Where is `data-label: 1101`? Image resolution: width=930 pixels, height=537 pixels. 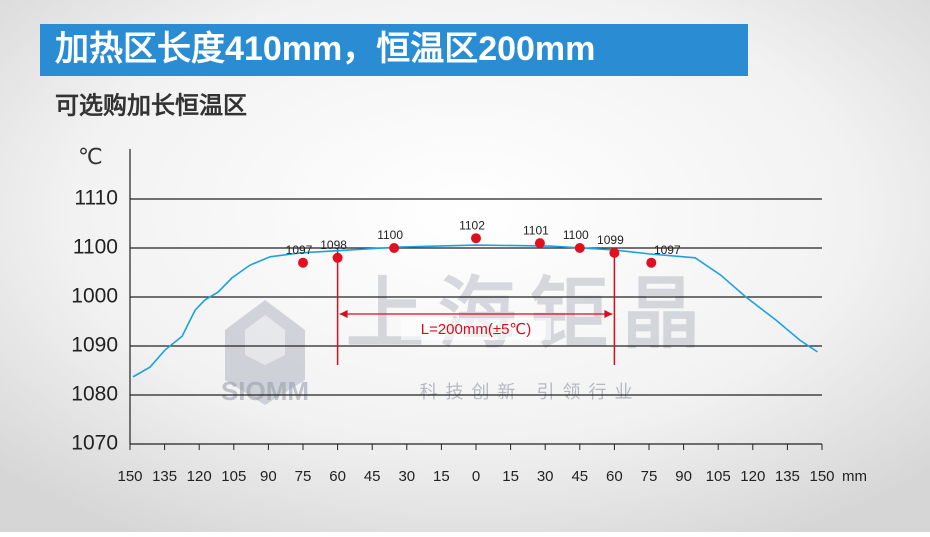
data-label: 1101 is located at coordinates (536, 230).